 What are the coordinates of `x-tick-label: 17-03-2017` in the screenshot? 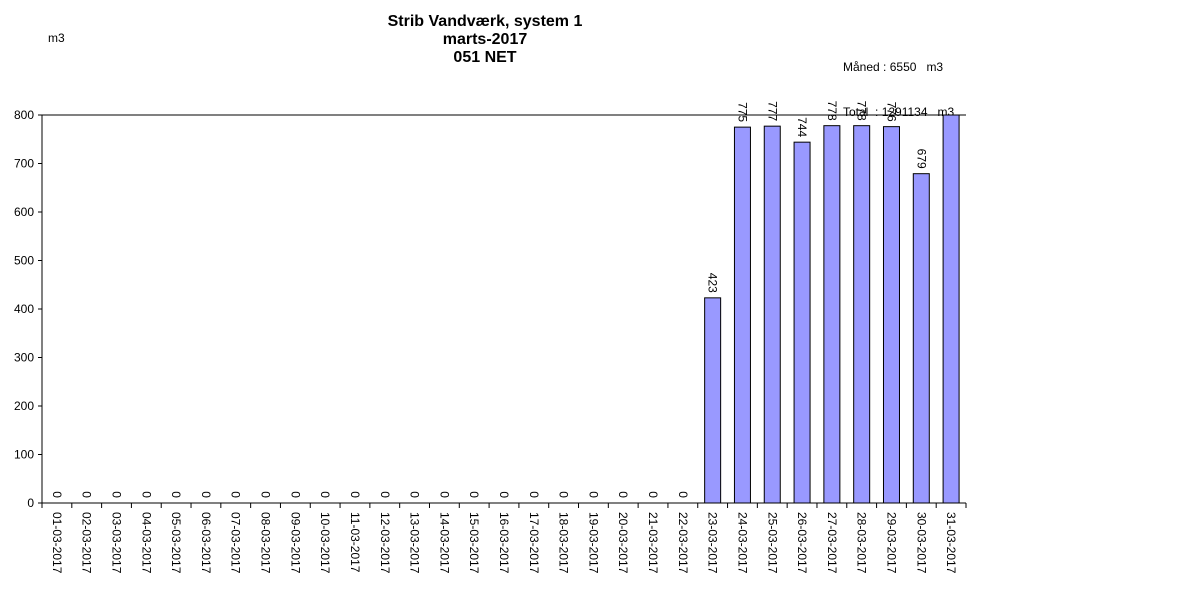 It's located at (534, 543).